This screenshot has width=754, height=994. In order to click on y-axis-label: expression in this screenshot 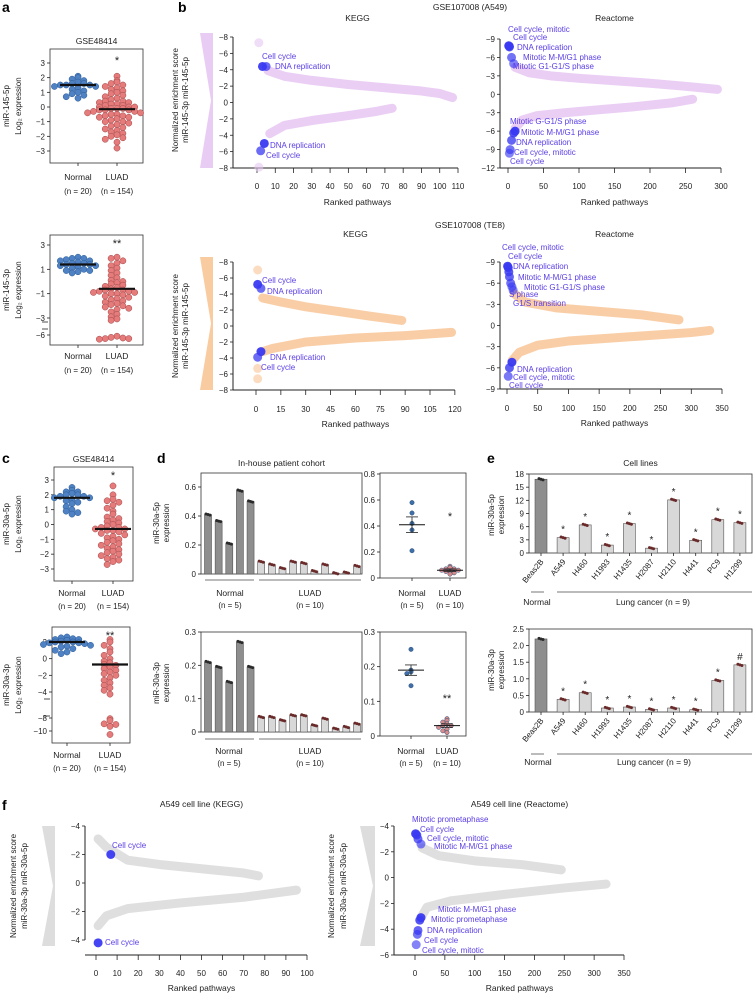, I will do `click(166, 683)`.